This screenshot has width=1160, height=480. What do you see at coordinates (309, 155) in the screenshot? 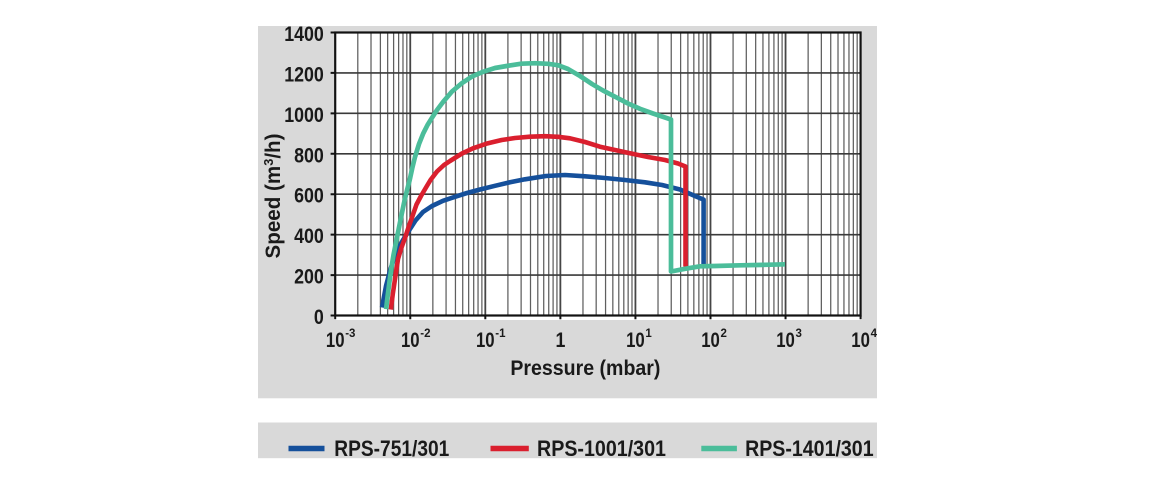
I see `svg-text: 800` at bounding box center [309, 155].